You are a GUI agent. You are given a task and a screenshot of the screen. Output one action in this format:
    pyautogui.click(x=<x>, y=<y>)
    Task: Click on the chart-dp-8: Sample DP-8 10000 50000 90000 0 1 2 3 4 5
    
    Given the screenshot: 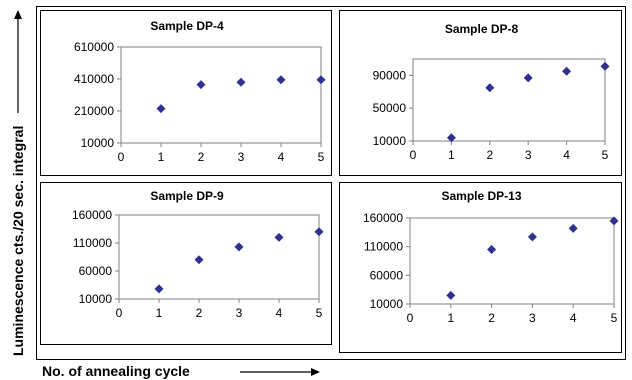 What is the action you would take?
    pyautogui.click(x=491, y=92)
    